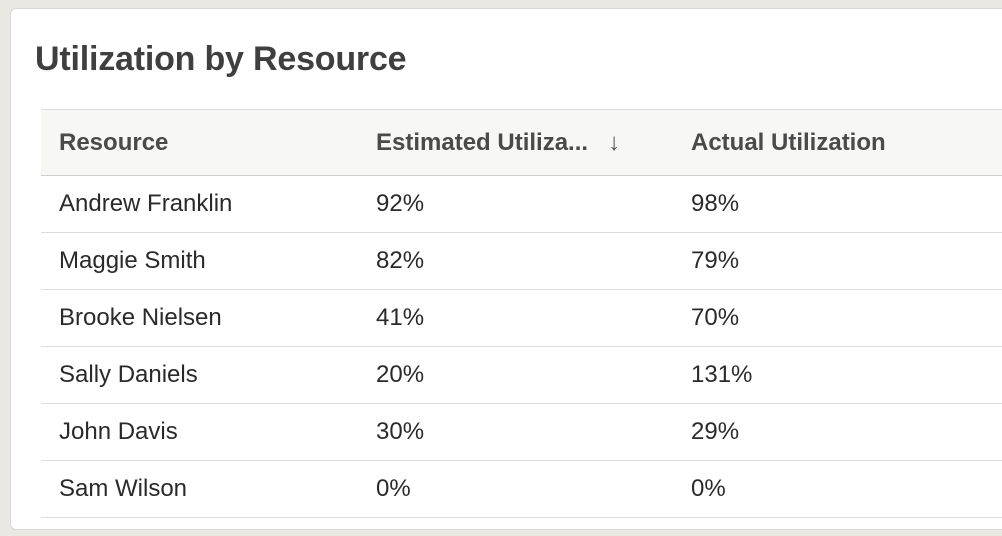 The image size is (1002, 536). Describe the element at coordinates (118, 431) in the screenshot. I see `resource-name-cell: John Davis` at that location.